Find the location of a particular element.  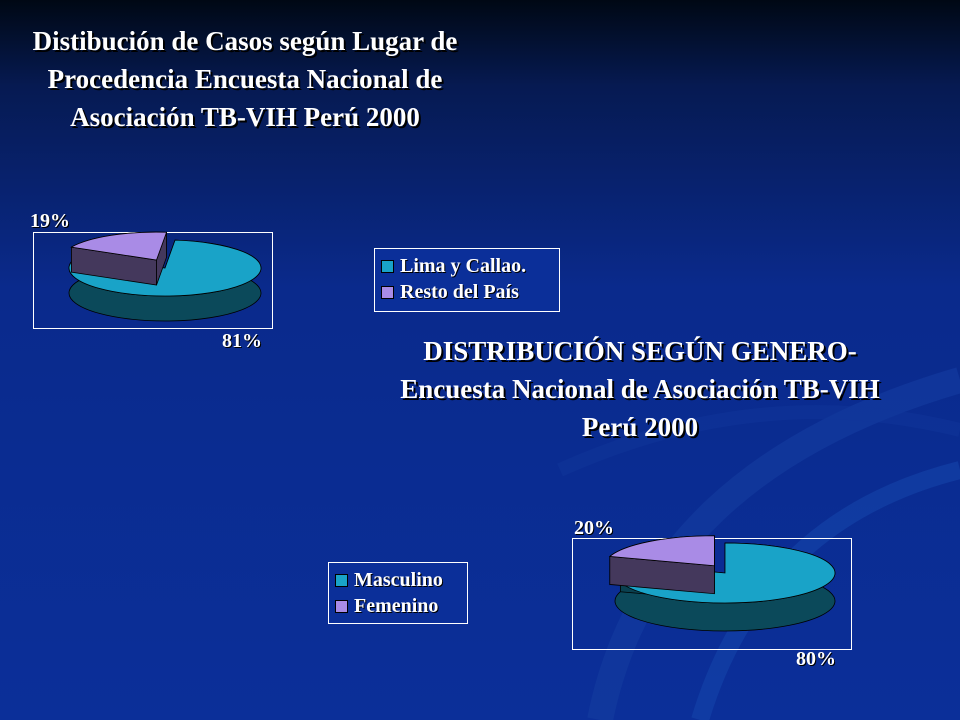

legend-label-masculino: Masculino is located at coordinates (398, 579).